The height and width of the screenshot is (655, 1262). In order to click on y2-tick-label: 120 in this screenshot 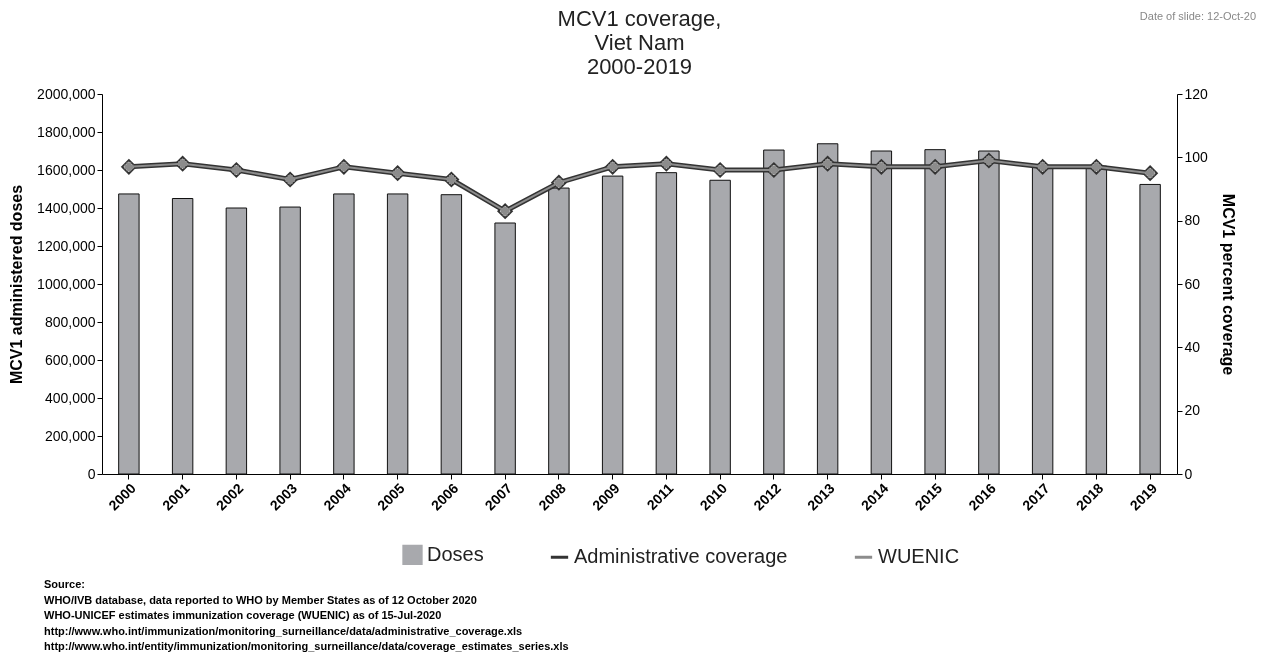, I will do `click(1196, 93)`.